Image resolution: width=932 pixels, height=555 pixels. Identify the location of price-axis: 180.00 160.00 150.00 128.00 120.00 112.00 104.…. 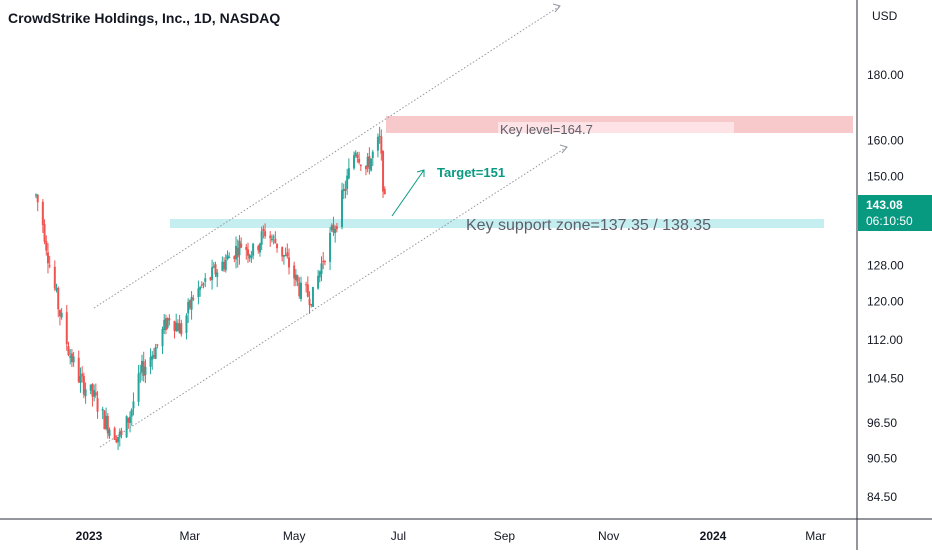
(885, 286).